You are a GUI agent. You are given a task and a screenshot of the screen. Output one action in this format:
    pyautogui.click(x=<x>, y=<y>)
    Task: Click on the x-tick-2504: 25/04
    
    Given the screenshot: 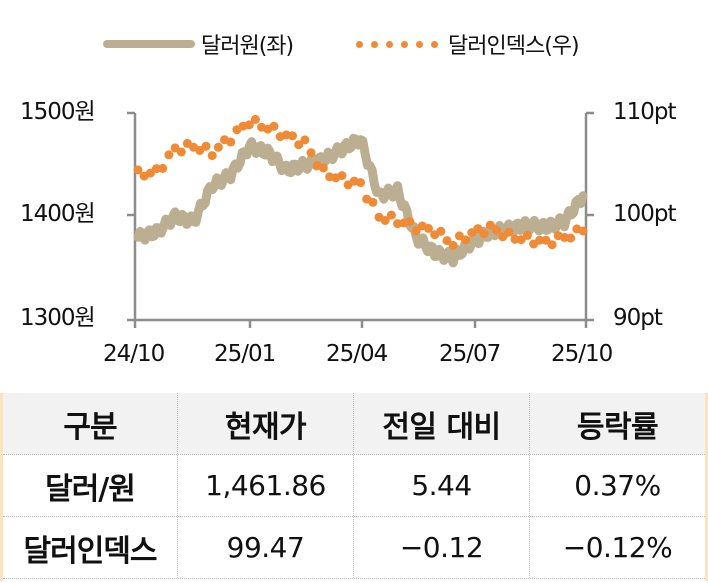 What is the action you would take?
    pyautogui.click(x=357, y=354)
    